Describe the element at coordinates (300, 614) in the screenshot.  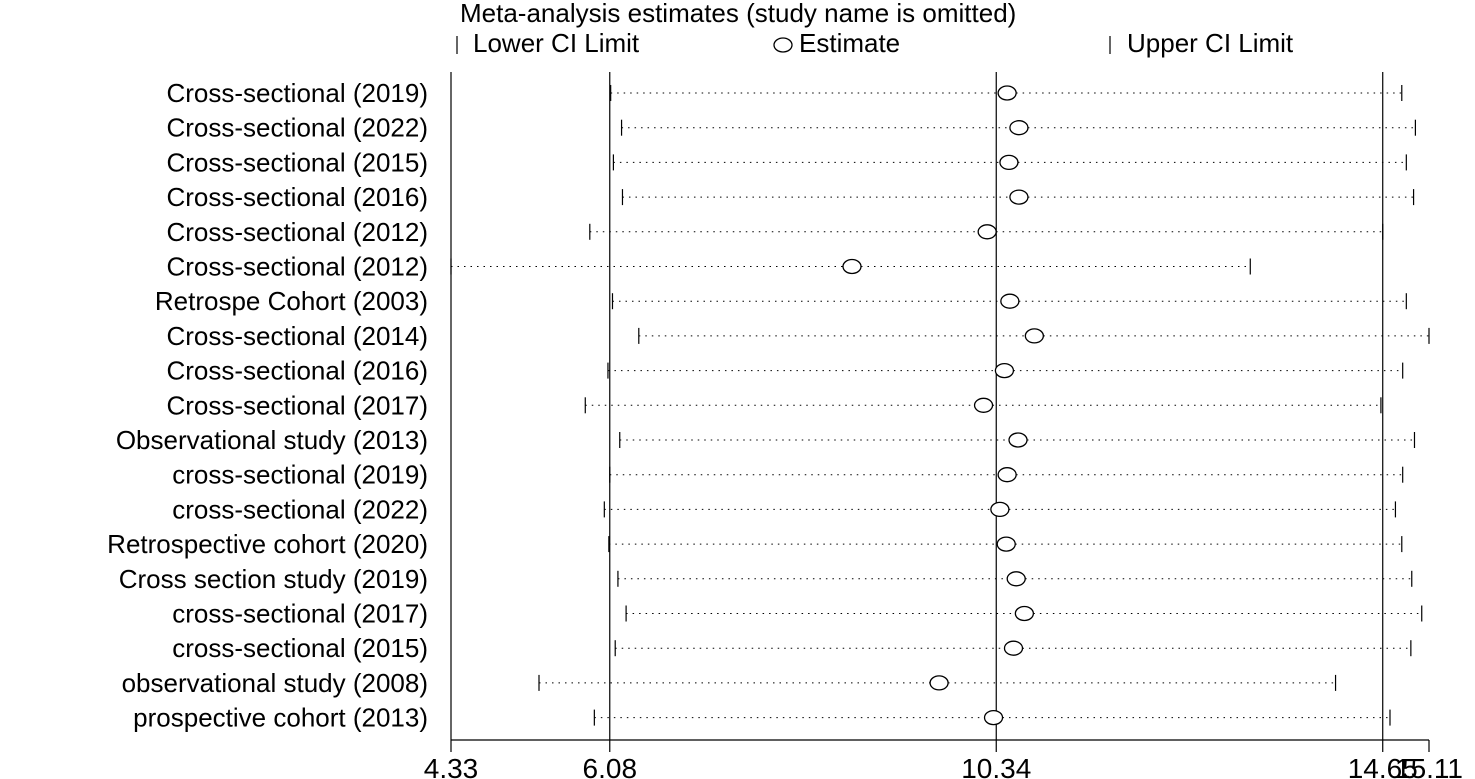
I see `study-label: cross-sectional (2017)` at that location.